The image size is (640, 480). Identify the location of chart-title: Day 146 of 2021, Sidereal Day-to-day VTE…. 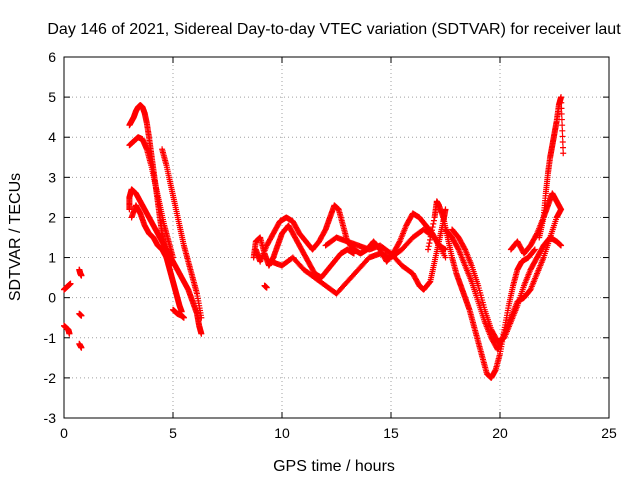
(334, 29).